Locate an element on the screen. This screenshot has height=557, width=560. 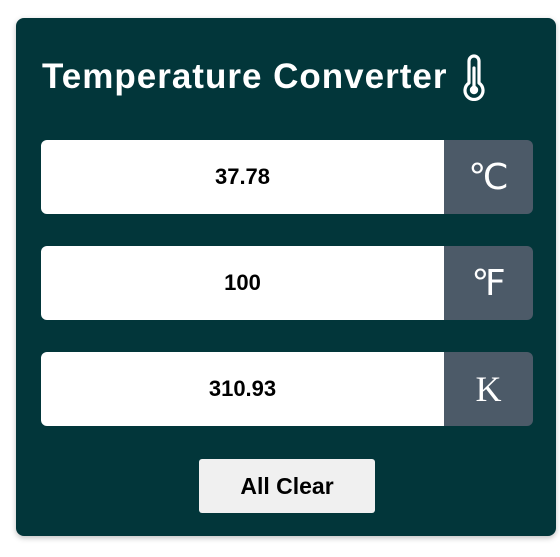
thermometer-icon is located at coordinates (474, 77).